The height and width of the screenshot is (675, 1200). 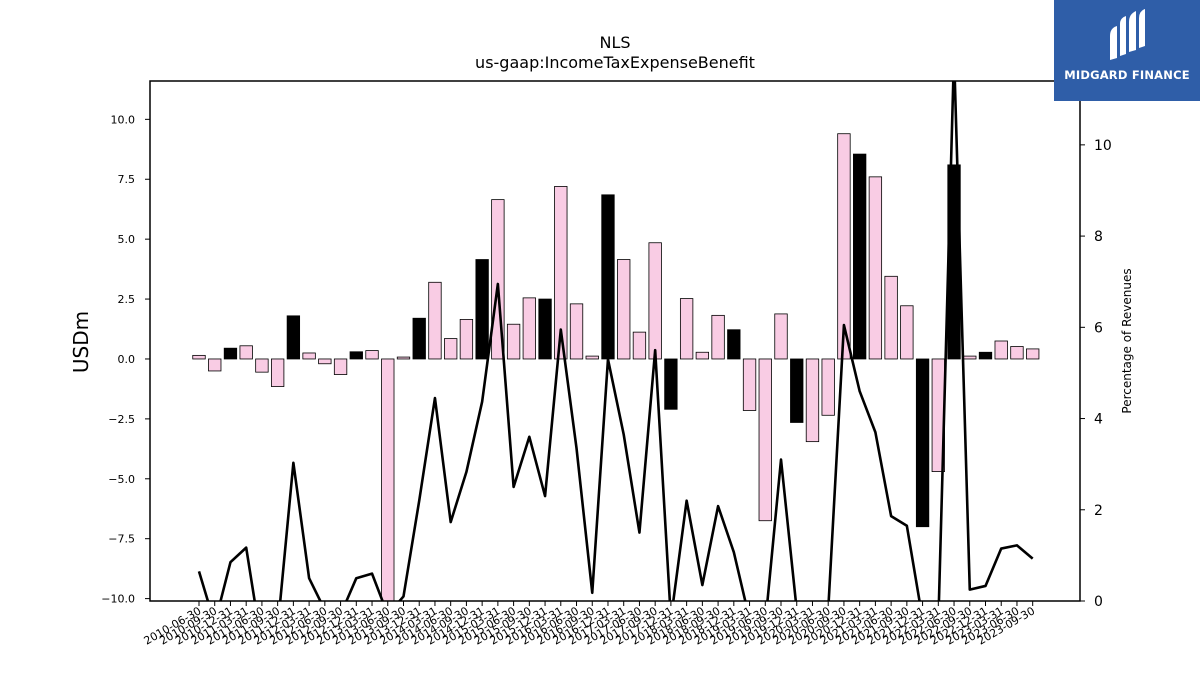 I want to click on brand-logo: MIDGARD FINANCE, so click(x=1127, y=50).